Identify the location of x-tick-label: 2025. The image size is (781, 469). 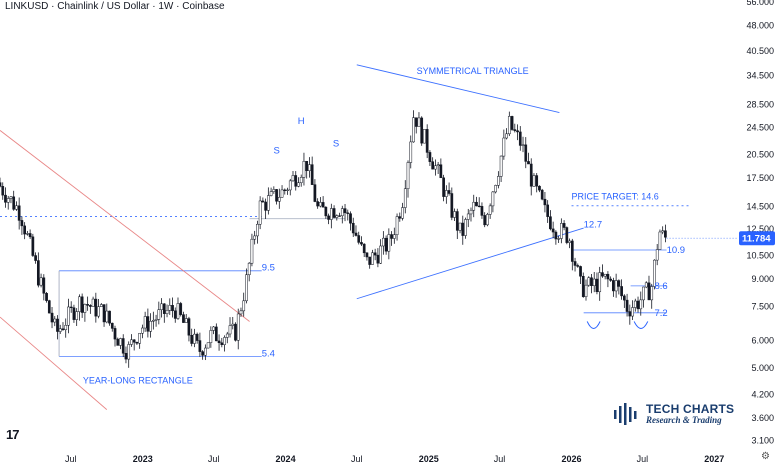
(429, 459).